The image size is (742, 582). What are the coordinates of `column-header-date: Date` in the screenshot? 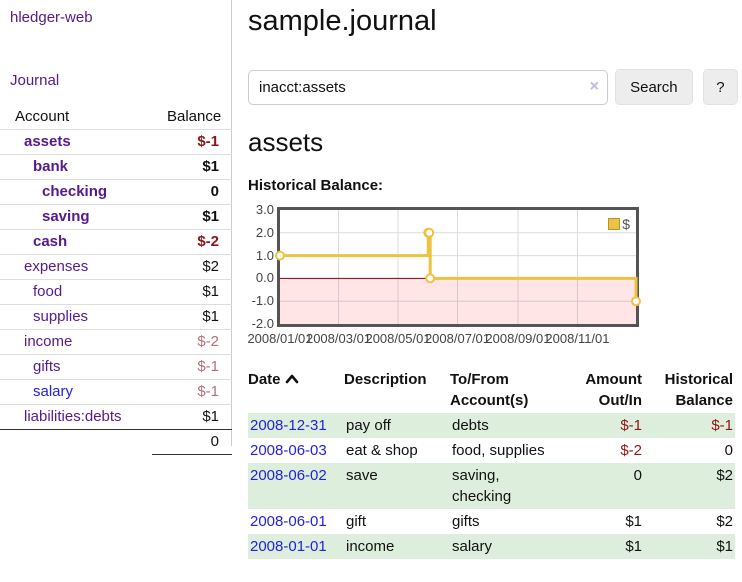 It's located at (296, 390).